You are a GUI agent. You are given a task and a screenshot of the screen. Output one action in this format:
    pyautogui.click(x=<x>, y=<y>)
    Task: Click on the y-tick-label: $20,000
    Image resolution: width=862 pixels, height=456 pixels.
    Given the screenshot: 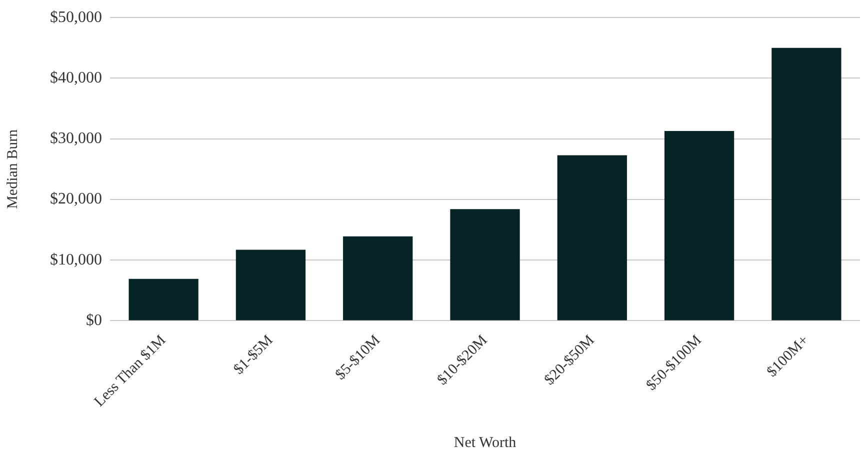 What is the action you would take?
    pyautogui.click(x=76, y=199)
    